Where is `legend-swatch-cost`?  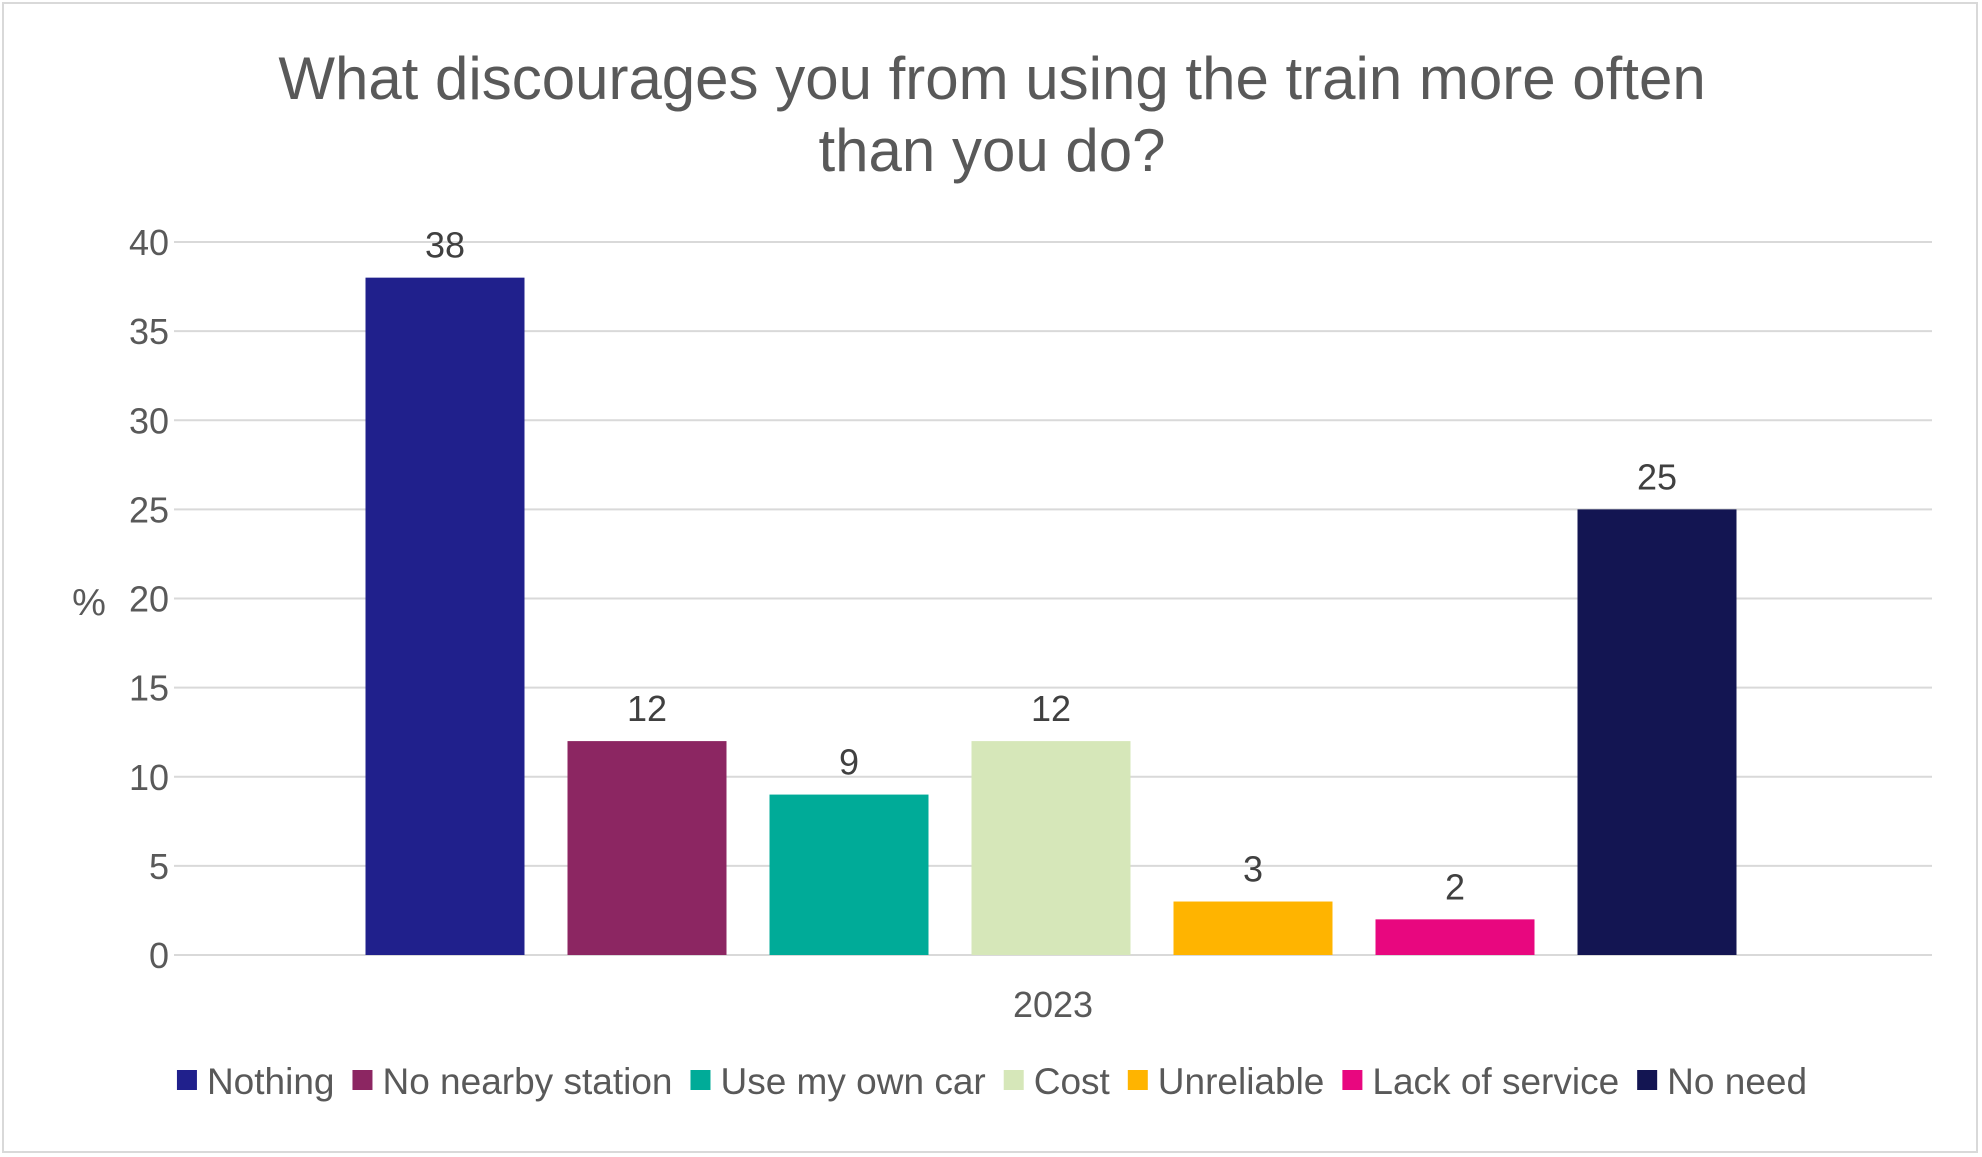 legend-swatch-cost is located at coordinates (1013, 1080).